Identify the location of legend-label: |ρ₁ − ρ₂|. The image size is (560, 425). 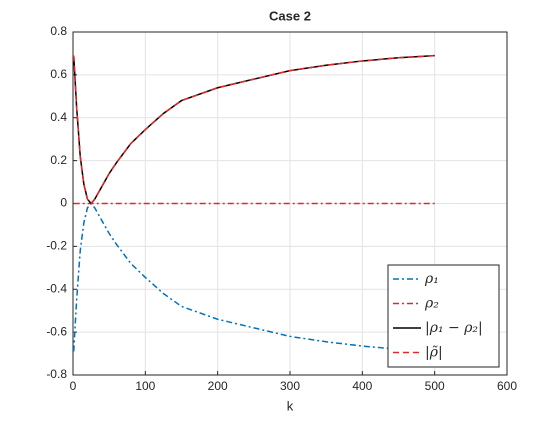
(454, 328).